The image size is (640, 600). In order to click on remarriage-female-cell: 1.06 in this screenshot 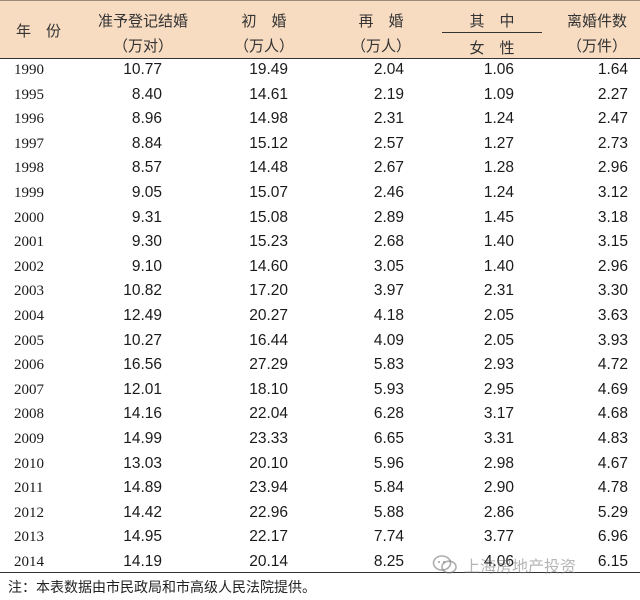, I will do `click(498, 69)`.